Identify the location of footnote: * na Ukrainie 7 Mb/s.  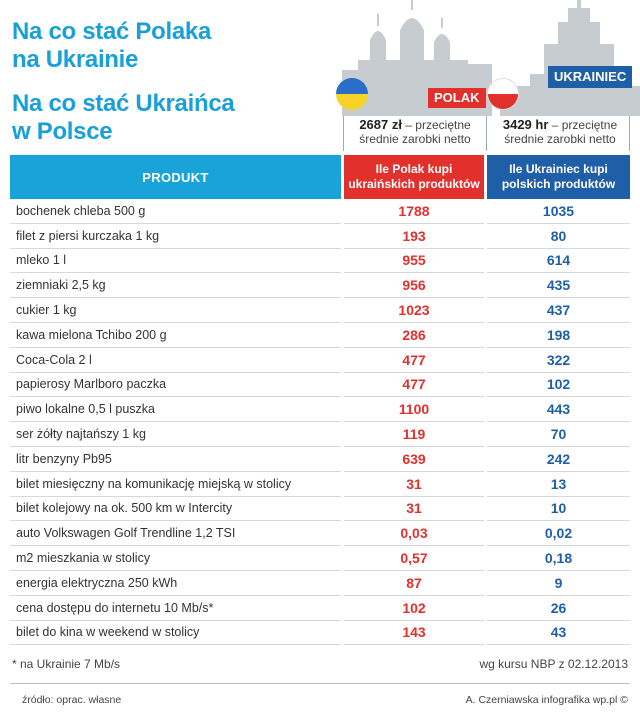
(66, 664).